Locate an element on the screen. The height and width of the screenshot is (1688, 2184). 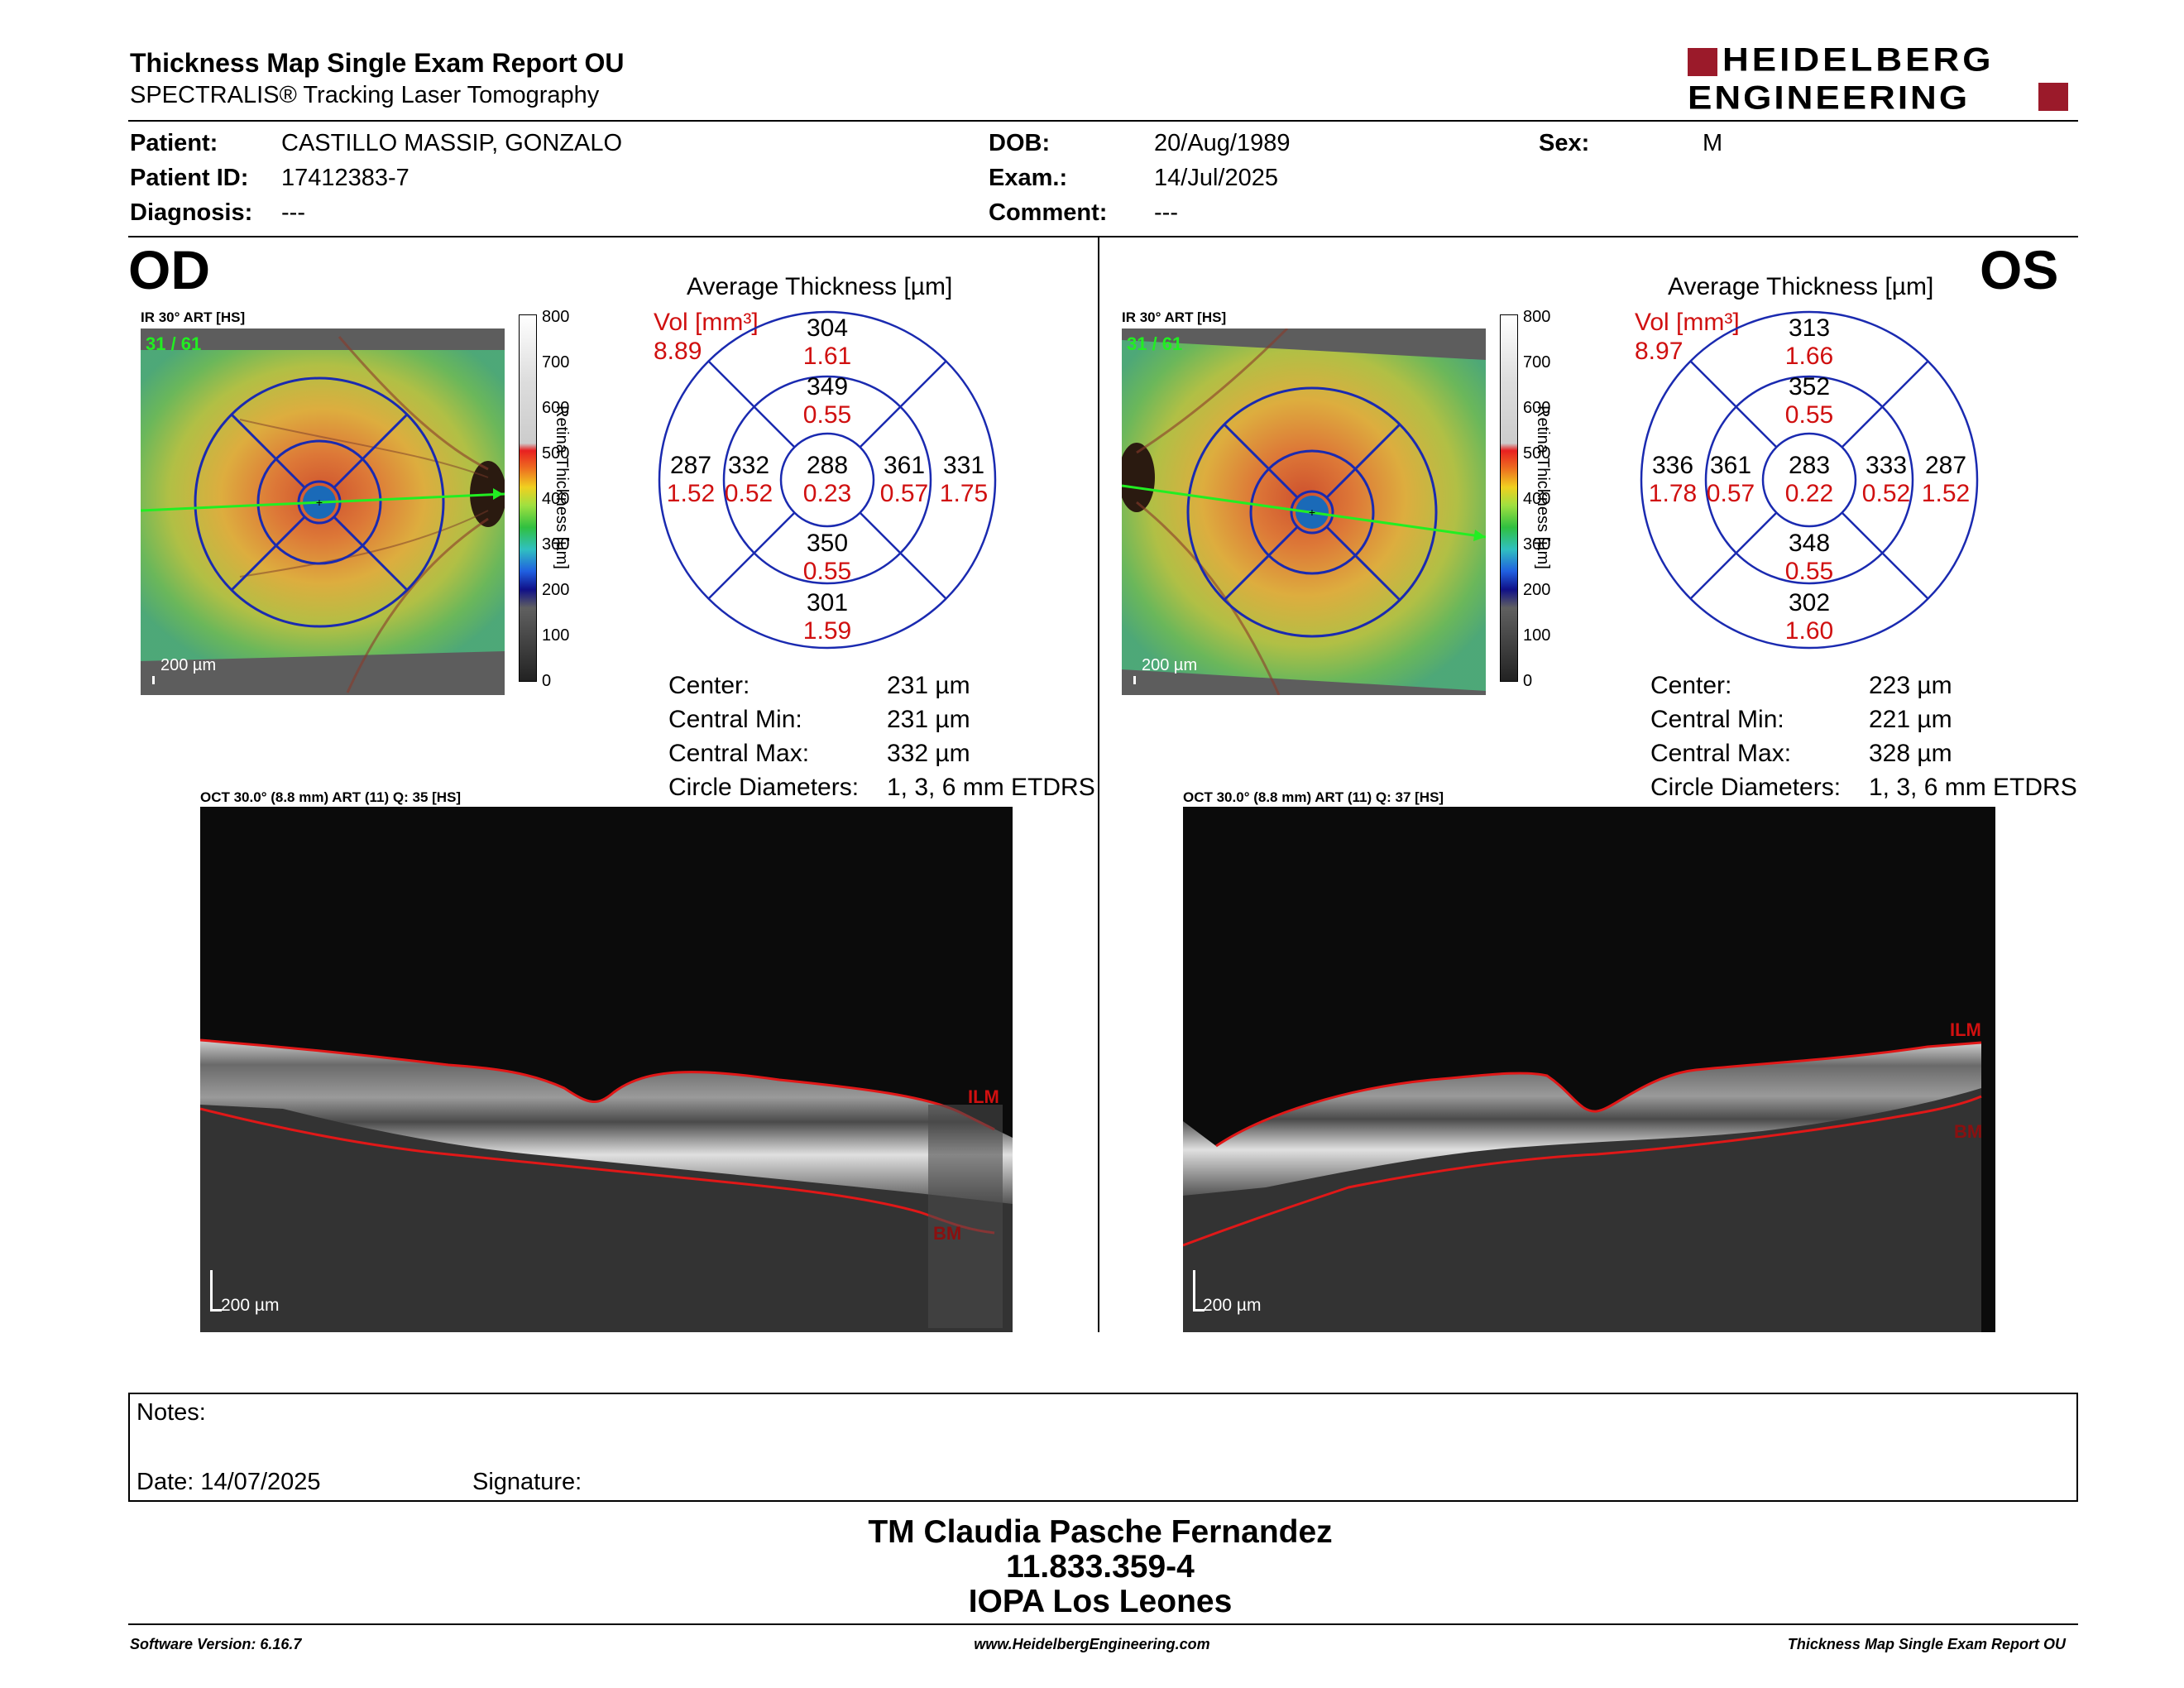
os-nasal-outer-vol: 1.52 is located at coordinates (1946, 493).